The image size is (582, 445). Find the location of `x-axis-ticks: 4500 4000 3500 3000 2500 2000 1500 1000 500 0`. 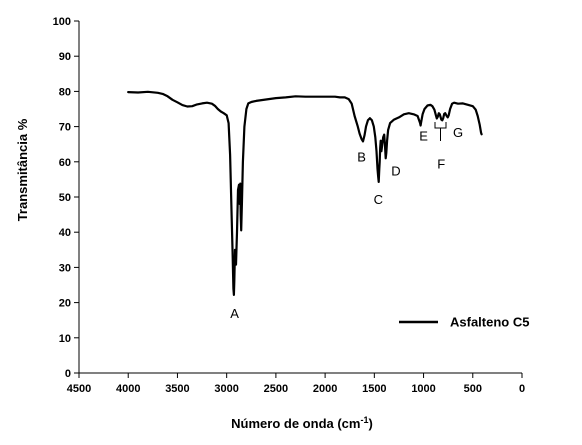

x-axis-ticks: 4500 4000 3500 3000 2500 2000 1500 1000 500 0 is located at coordinates (296, 384).